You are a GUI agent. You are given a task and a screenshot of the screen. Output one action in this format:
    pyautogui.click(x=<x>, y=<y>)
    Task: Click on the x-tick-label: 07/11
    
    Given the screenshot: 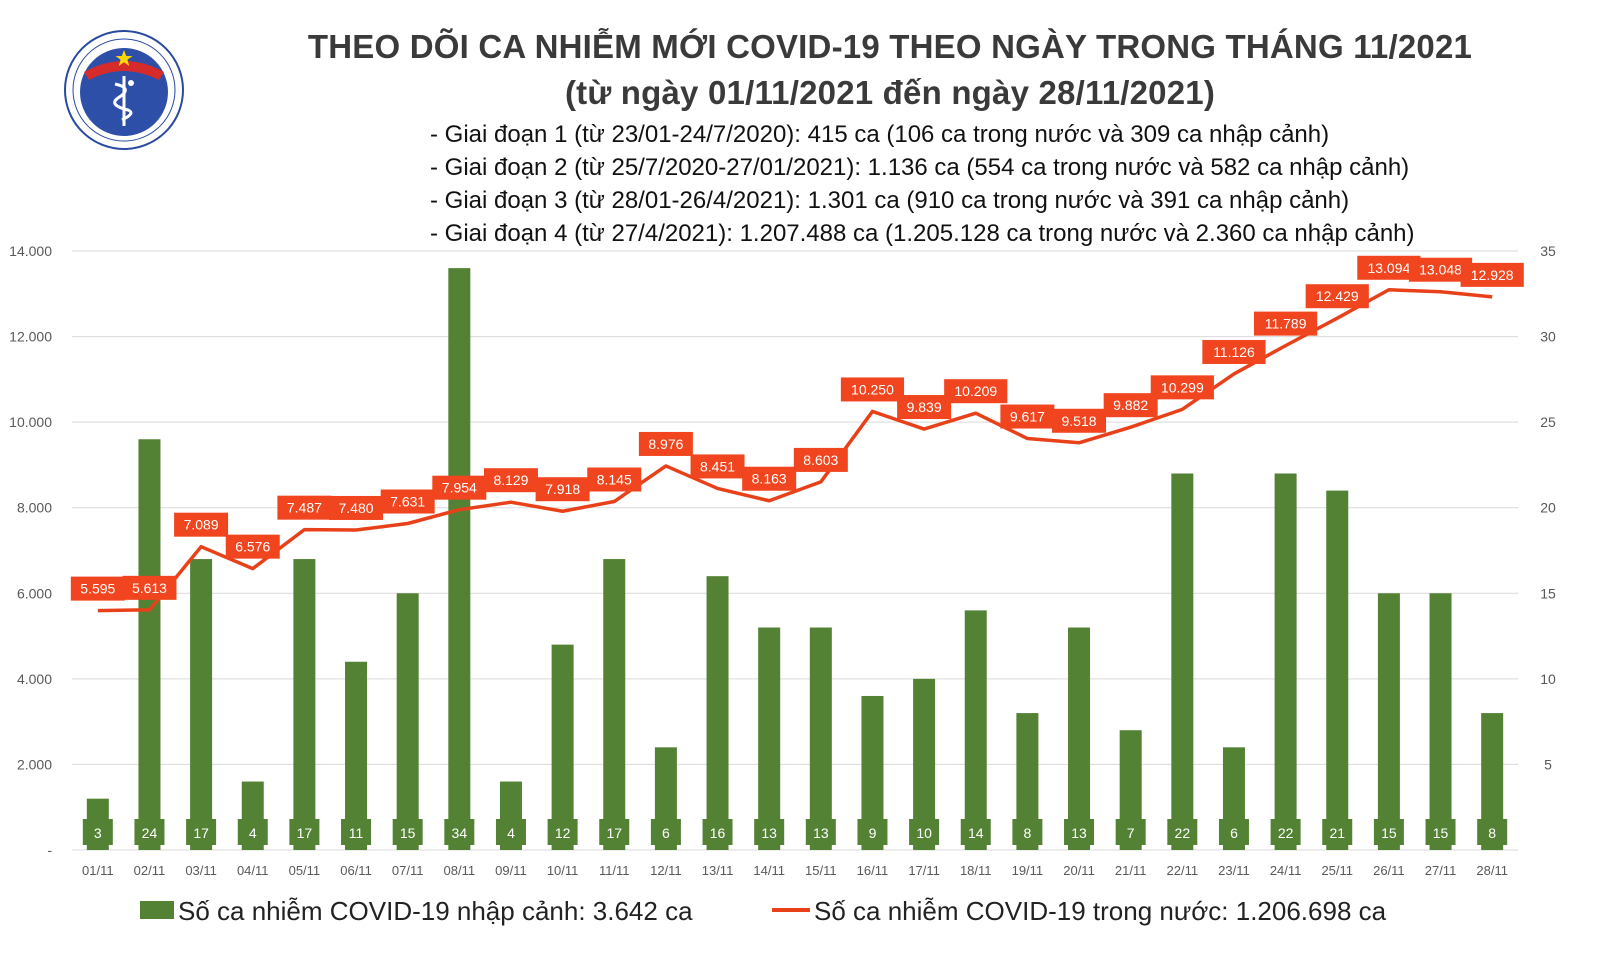 What is the action you would take?
    pyautogui.click(x=408, y=870)
    